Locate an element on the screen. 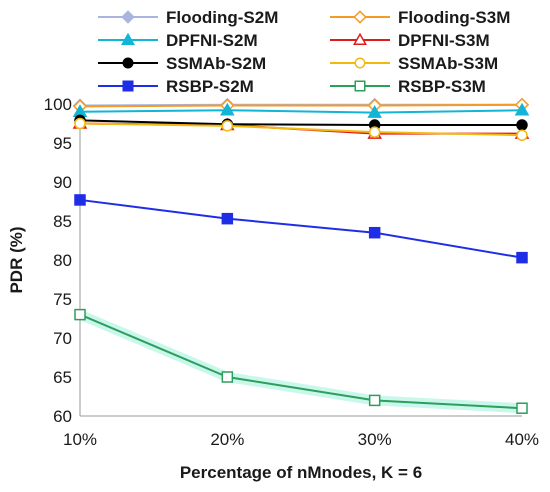 The width and height of the screenshot is (550, 492). y-axis-ticks: 60 65 70 75 80 85 90 95 100 is located at coordinates (58, 260).